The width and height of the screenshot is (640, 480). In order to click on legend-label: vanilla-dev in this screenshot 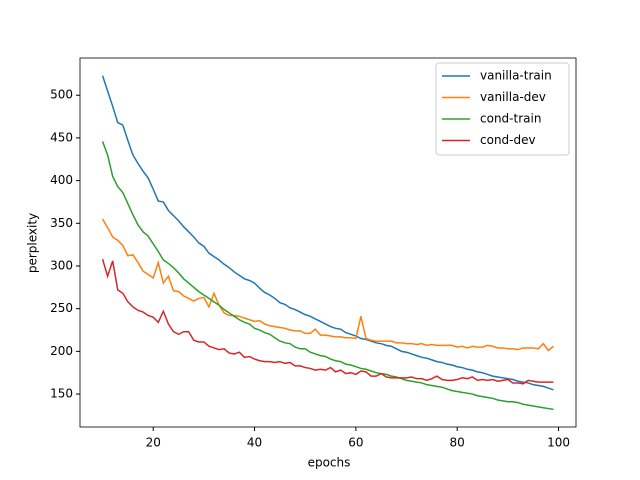, I will do `click(513, 97)`.